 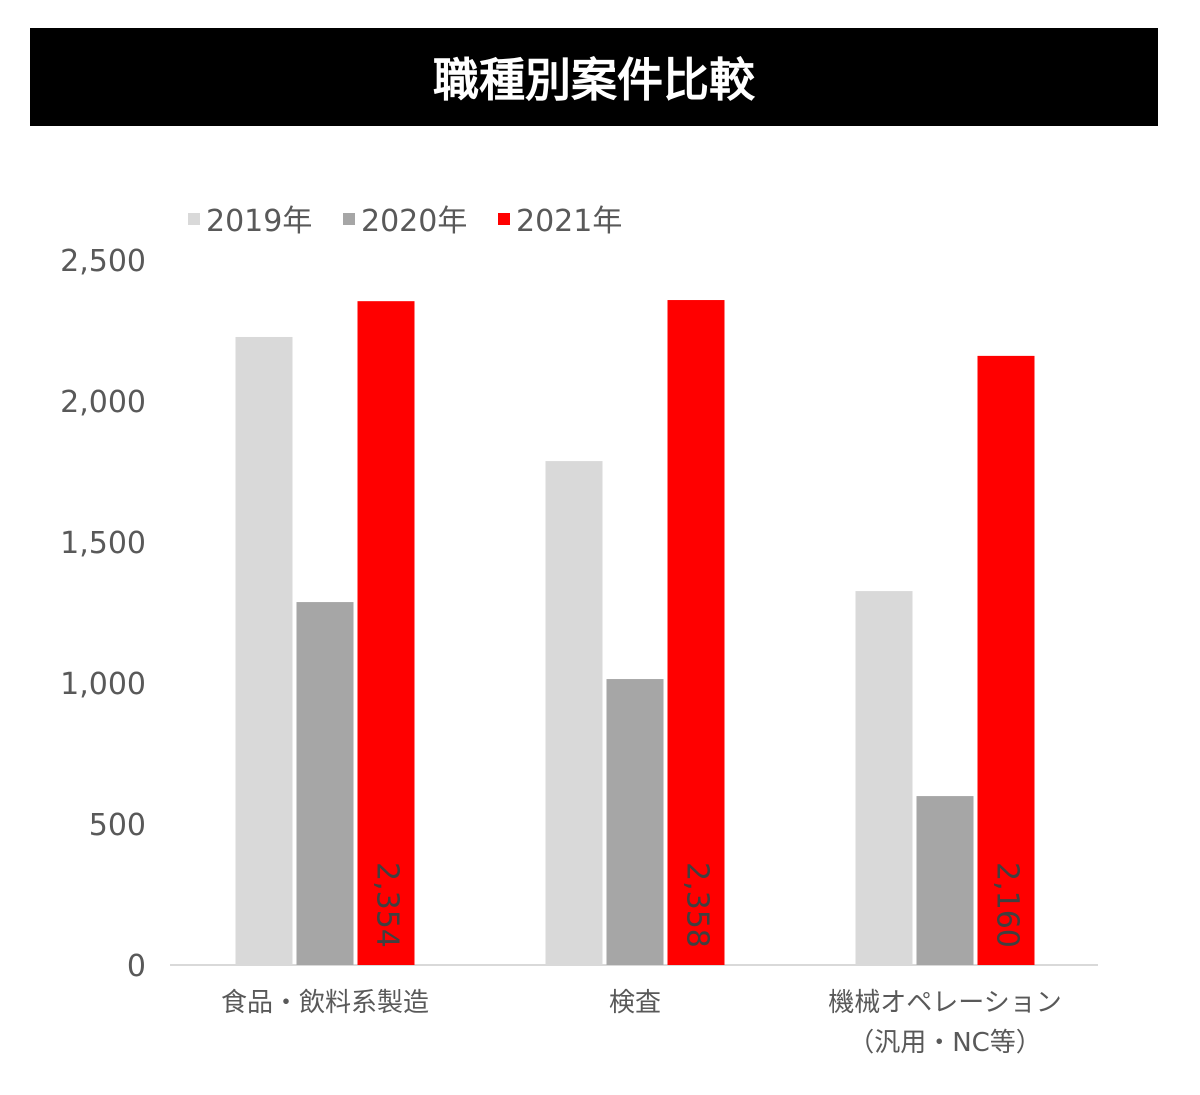 What do you see at coordinates (635, 822) in the screenshot?
I see `bar-2020年-1` at bounding box center [635, 822].